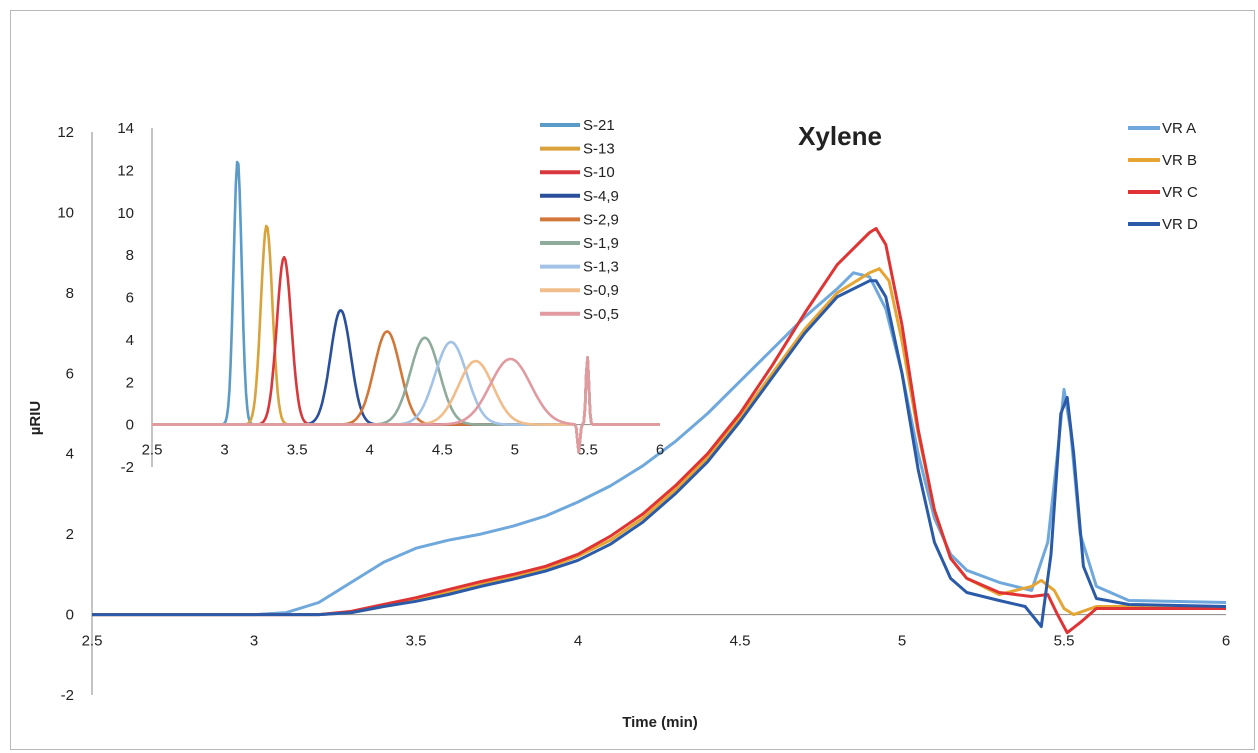  What do you see at coordinates (1064, 641) in the screenshot?
I see `x-tick-label: 5.5` at bounding box center [1064, 641].